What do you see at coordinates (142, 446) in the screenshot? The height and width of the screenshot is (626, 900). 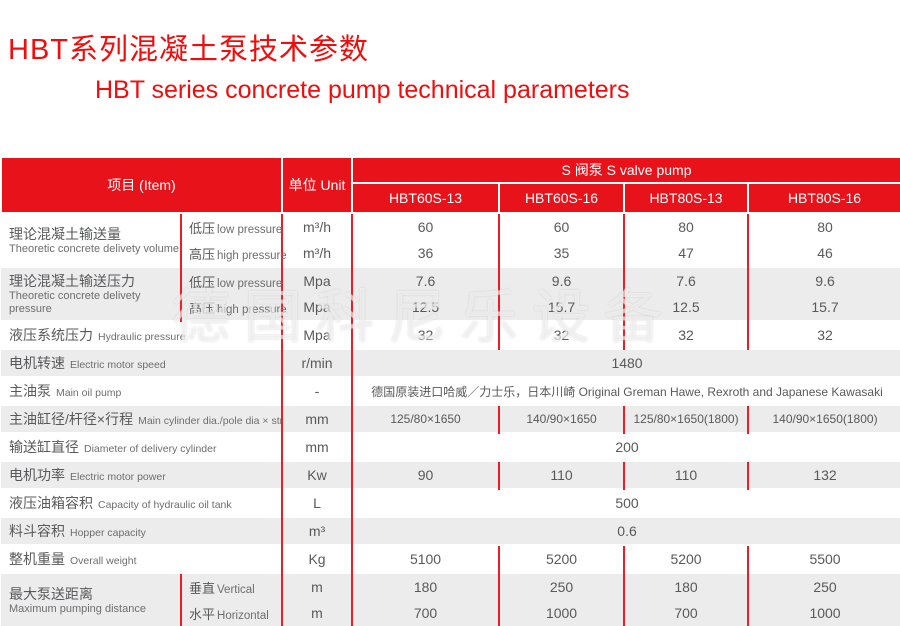 I see `row-label: 输送缸直径 Diameter of delivery cylinder` at bounding box center [142, 446].